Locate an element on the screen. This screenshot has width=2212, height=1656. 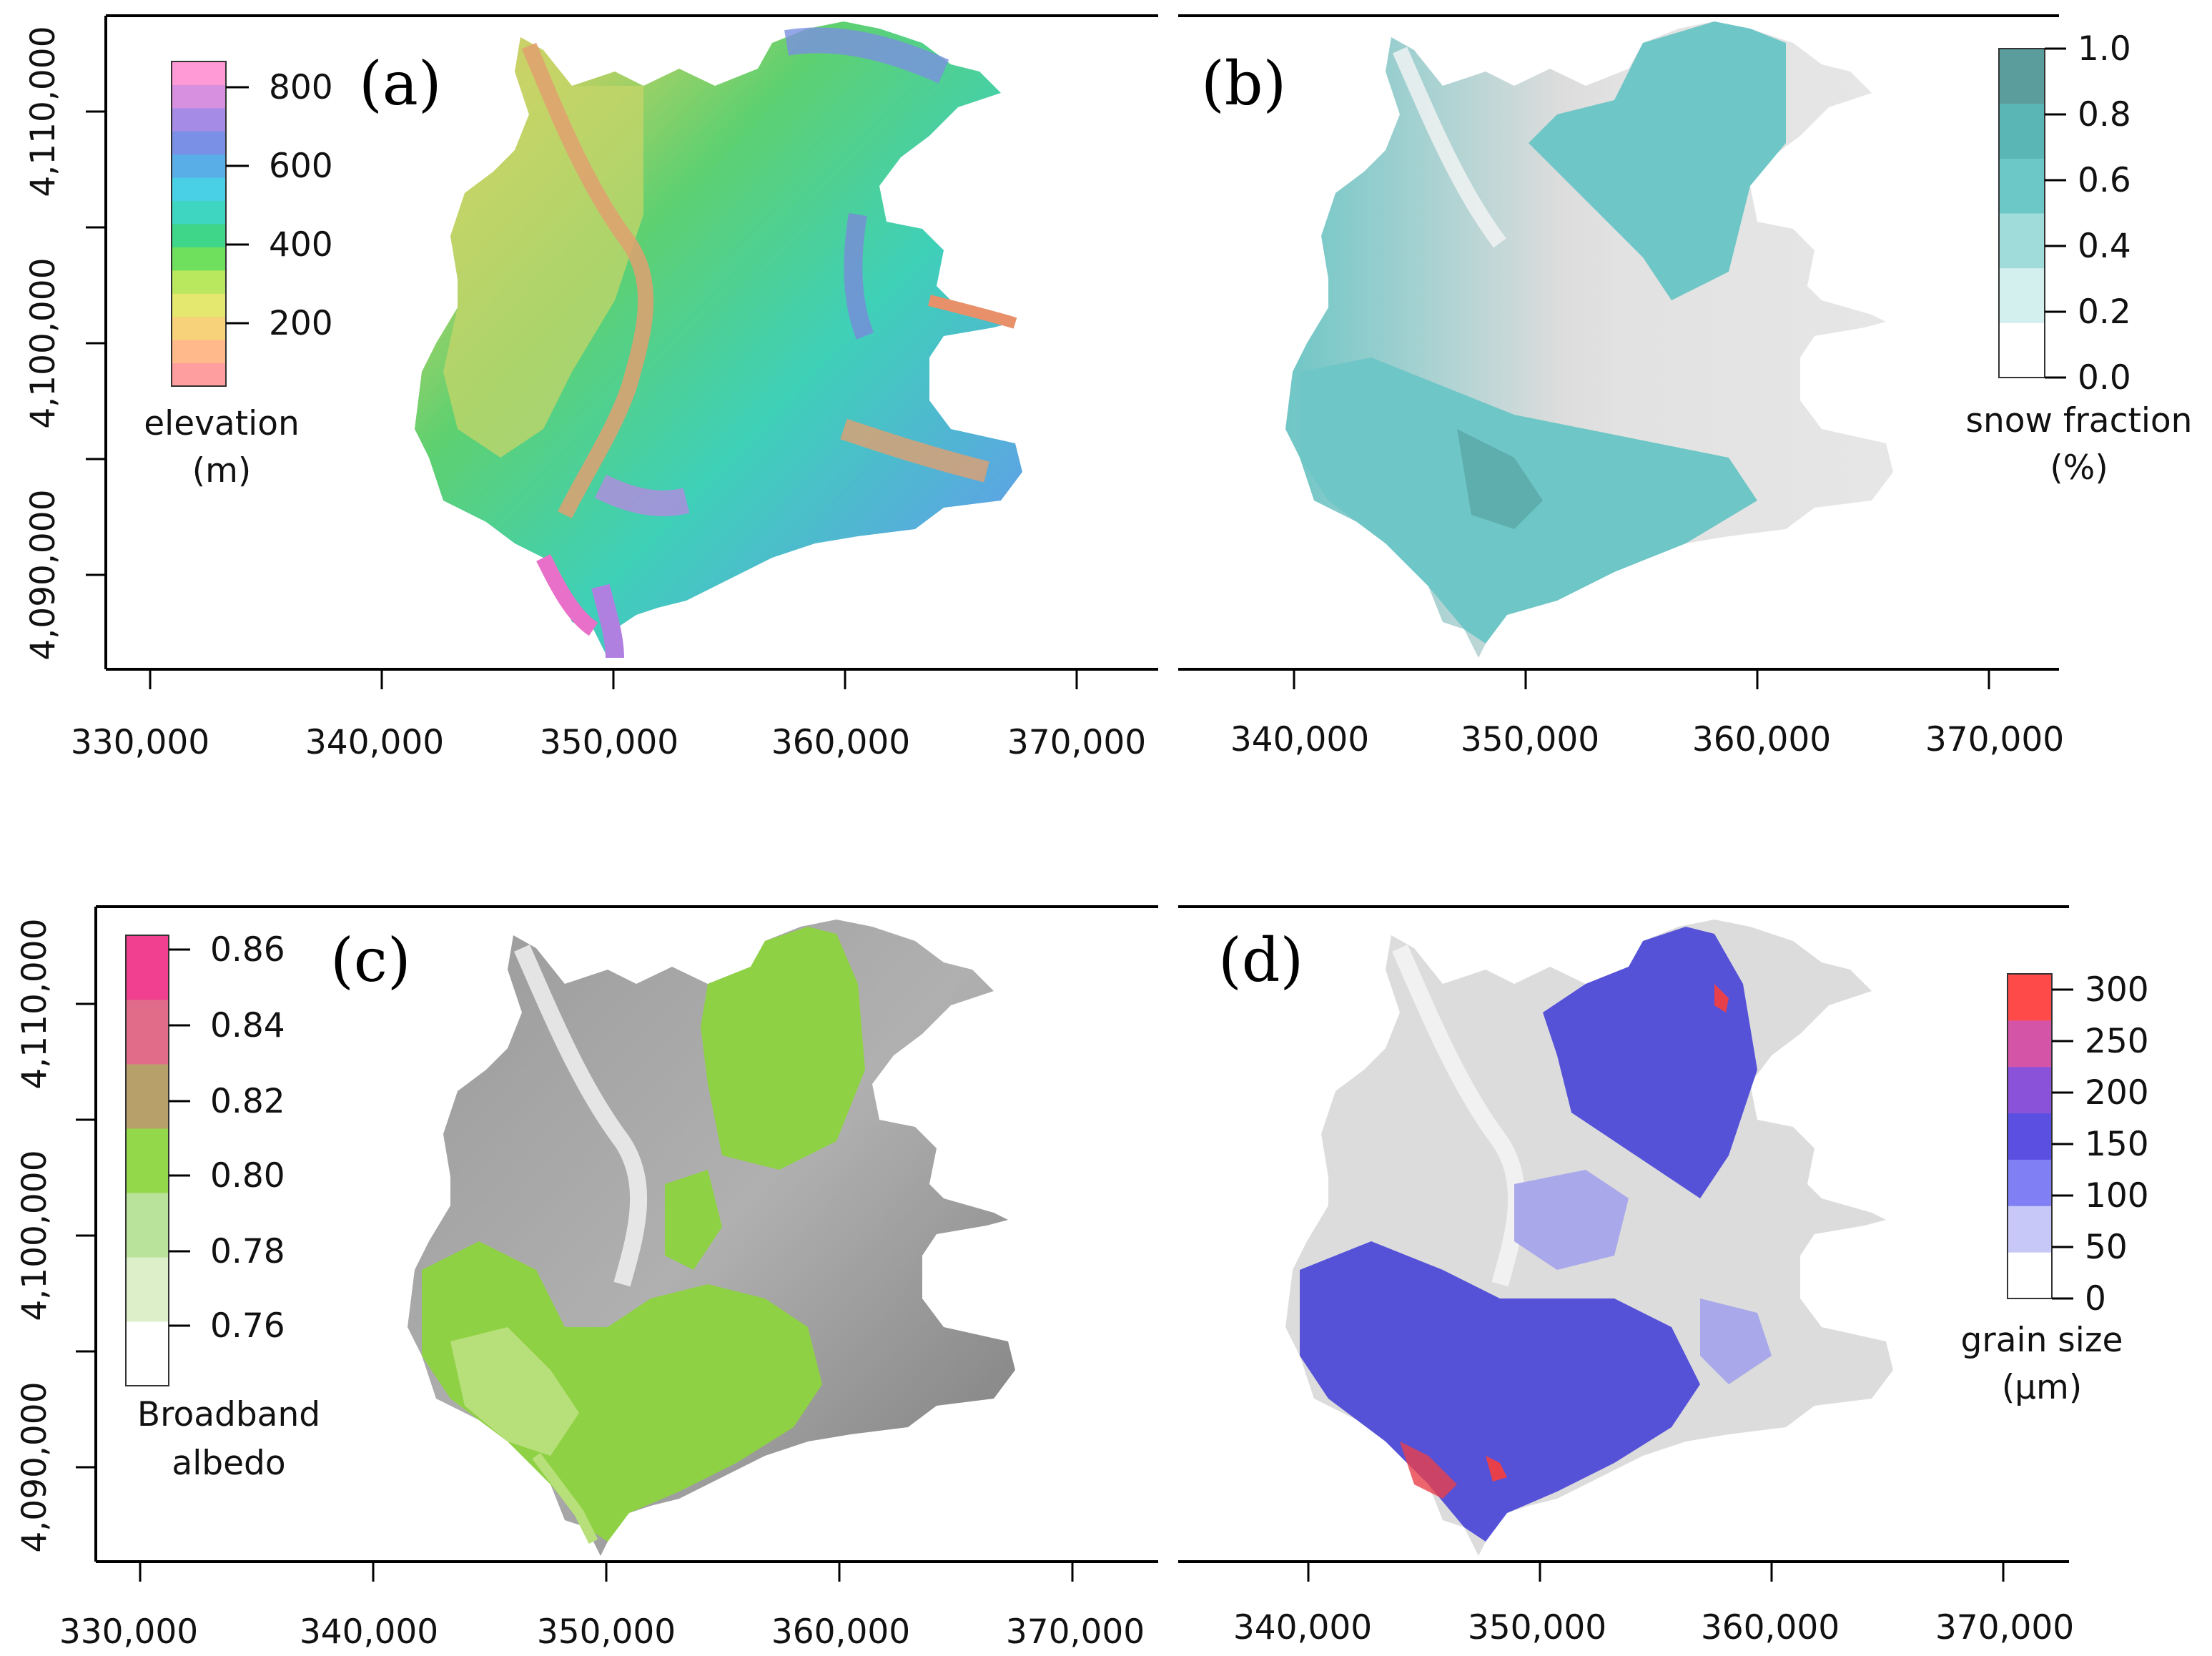
snow-fraction-legend-tick-label: 0.2 is located at coordinates (2104, 312).